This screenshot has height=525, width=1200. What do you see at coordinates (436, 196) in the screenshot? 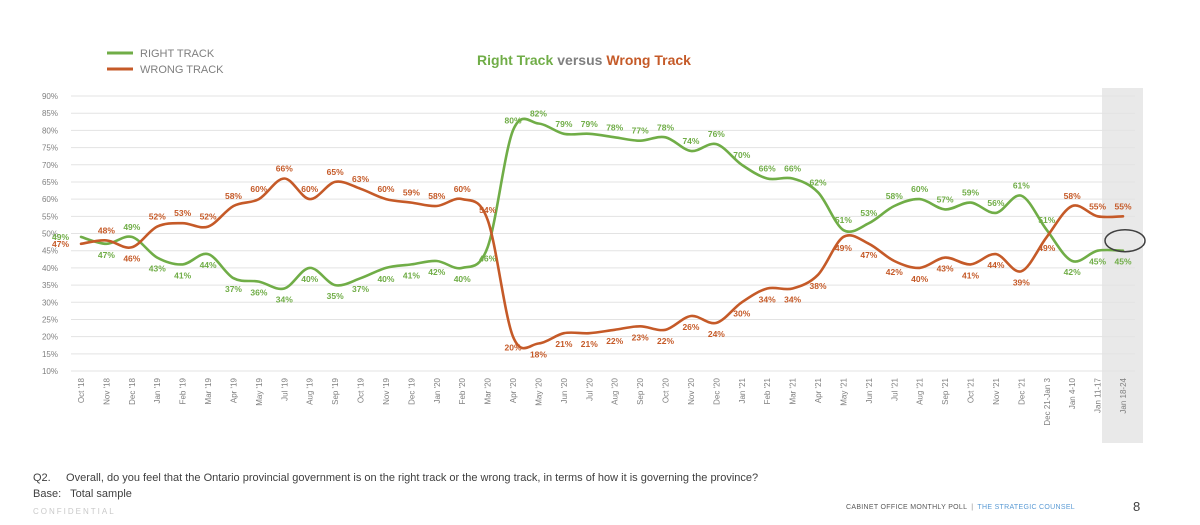
I see `wrong-track-label: 58%` at bounding box center [436, 196].